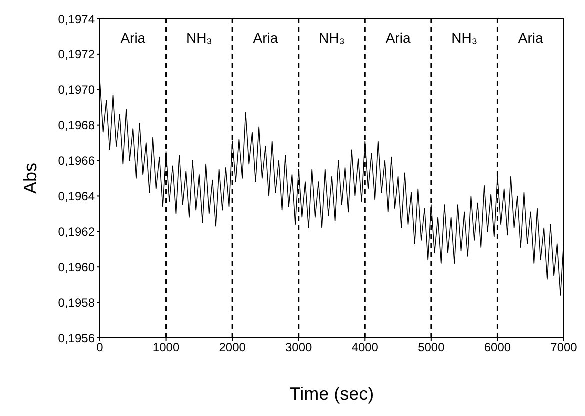 The image size is (585, 416). What do you see at coordinates (166, 347) in the screenshot?
I see `x-tick-label: 1000` at bounding box center [166, 347].